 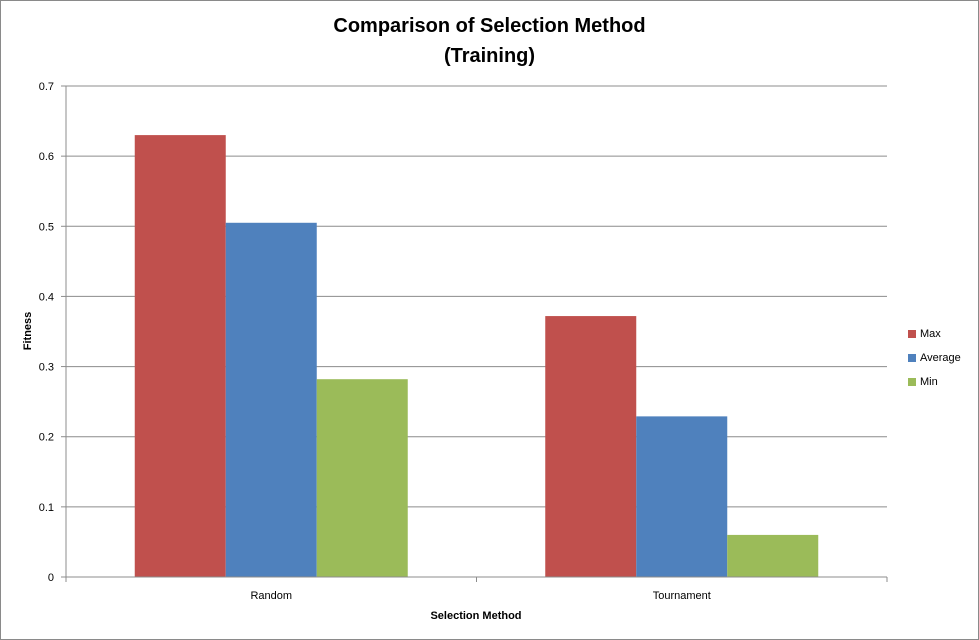 I want to click on y-tick-label: 0.4, so click(x=46, y=297).